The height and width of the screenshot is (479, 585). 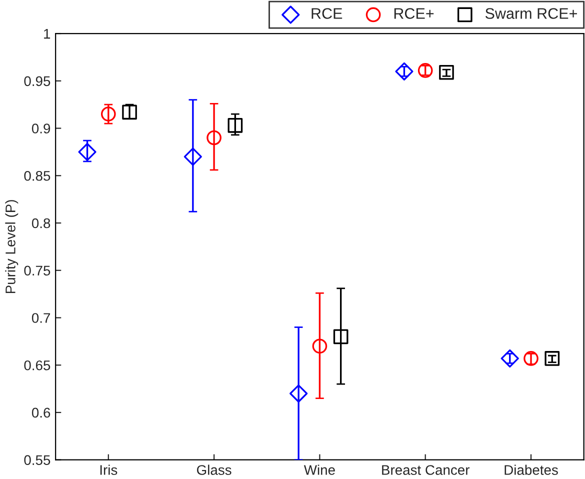 What do you see at coordinates (11, 247) in the screenshot?
I see `y-axis-title: Purity Level (P)` at bounding box center [11, 247].